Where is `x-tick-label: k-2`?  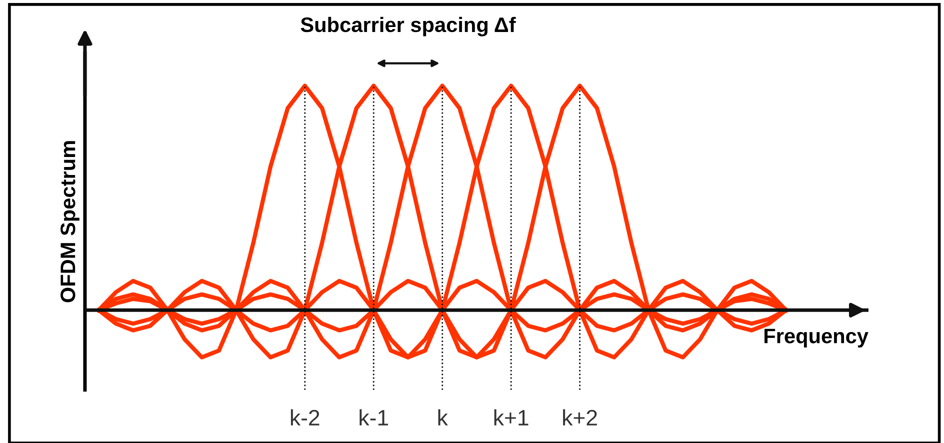
x-tick-label: k-2 is located at coordinates (305, 417).